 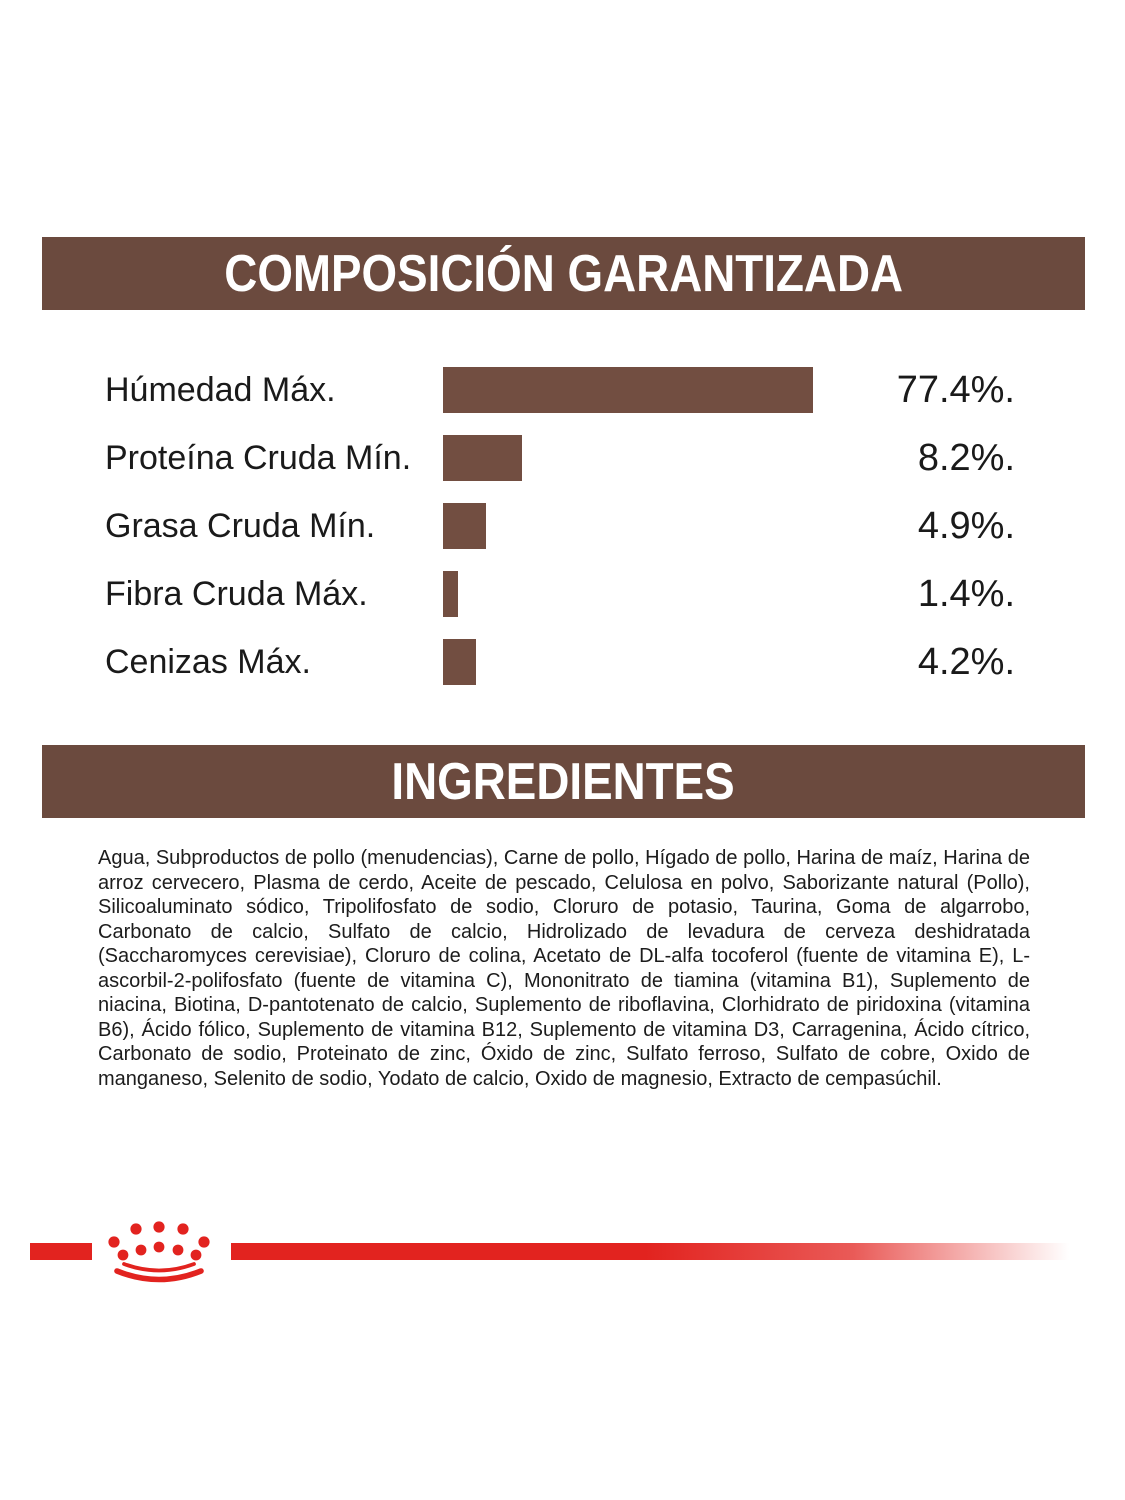 I want to click on chart-row-label: Proteína Cruda Mín., so click(x=258, y=457).